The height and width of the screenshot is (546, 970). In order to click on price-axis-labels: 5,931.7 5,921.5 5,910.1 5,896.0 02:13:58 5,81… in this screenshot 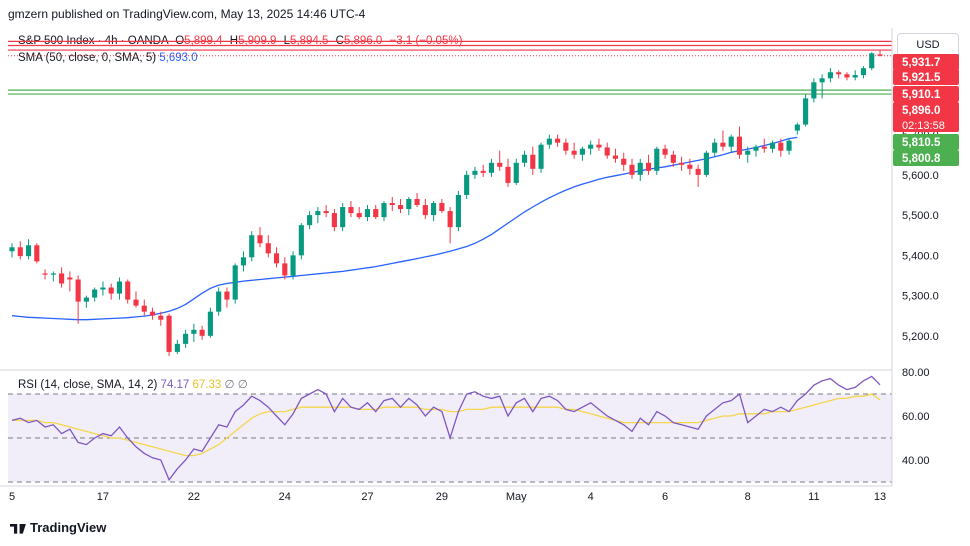, I will do `click(926, 110)`.